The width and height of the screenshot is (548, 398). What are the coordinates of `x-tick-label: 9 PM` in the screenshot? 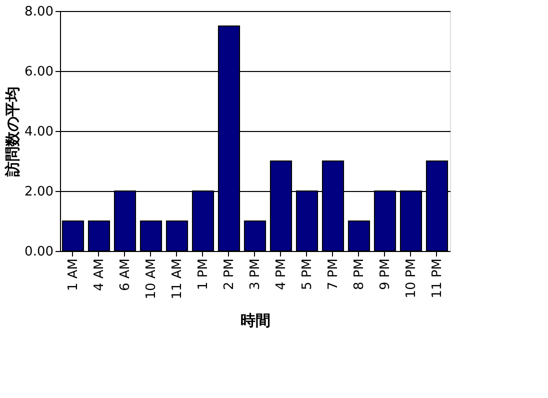 It's located at (385, 274).